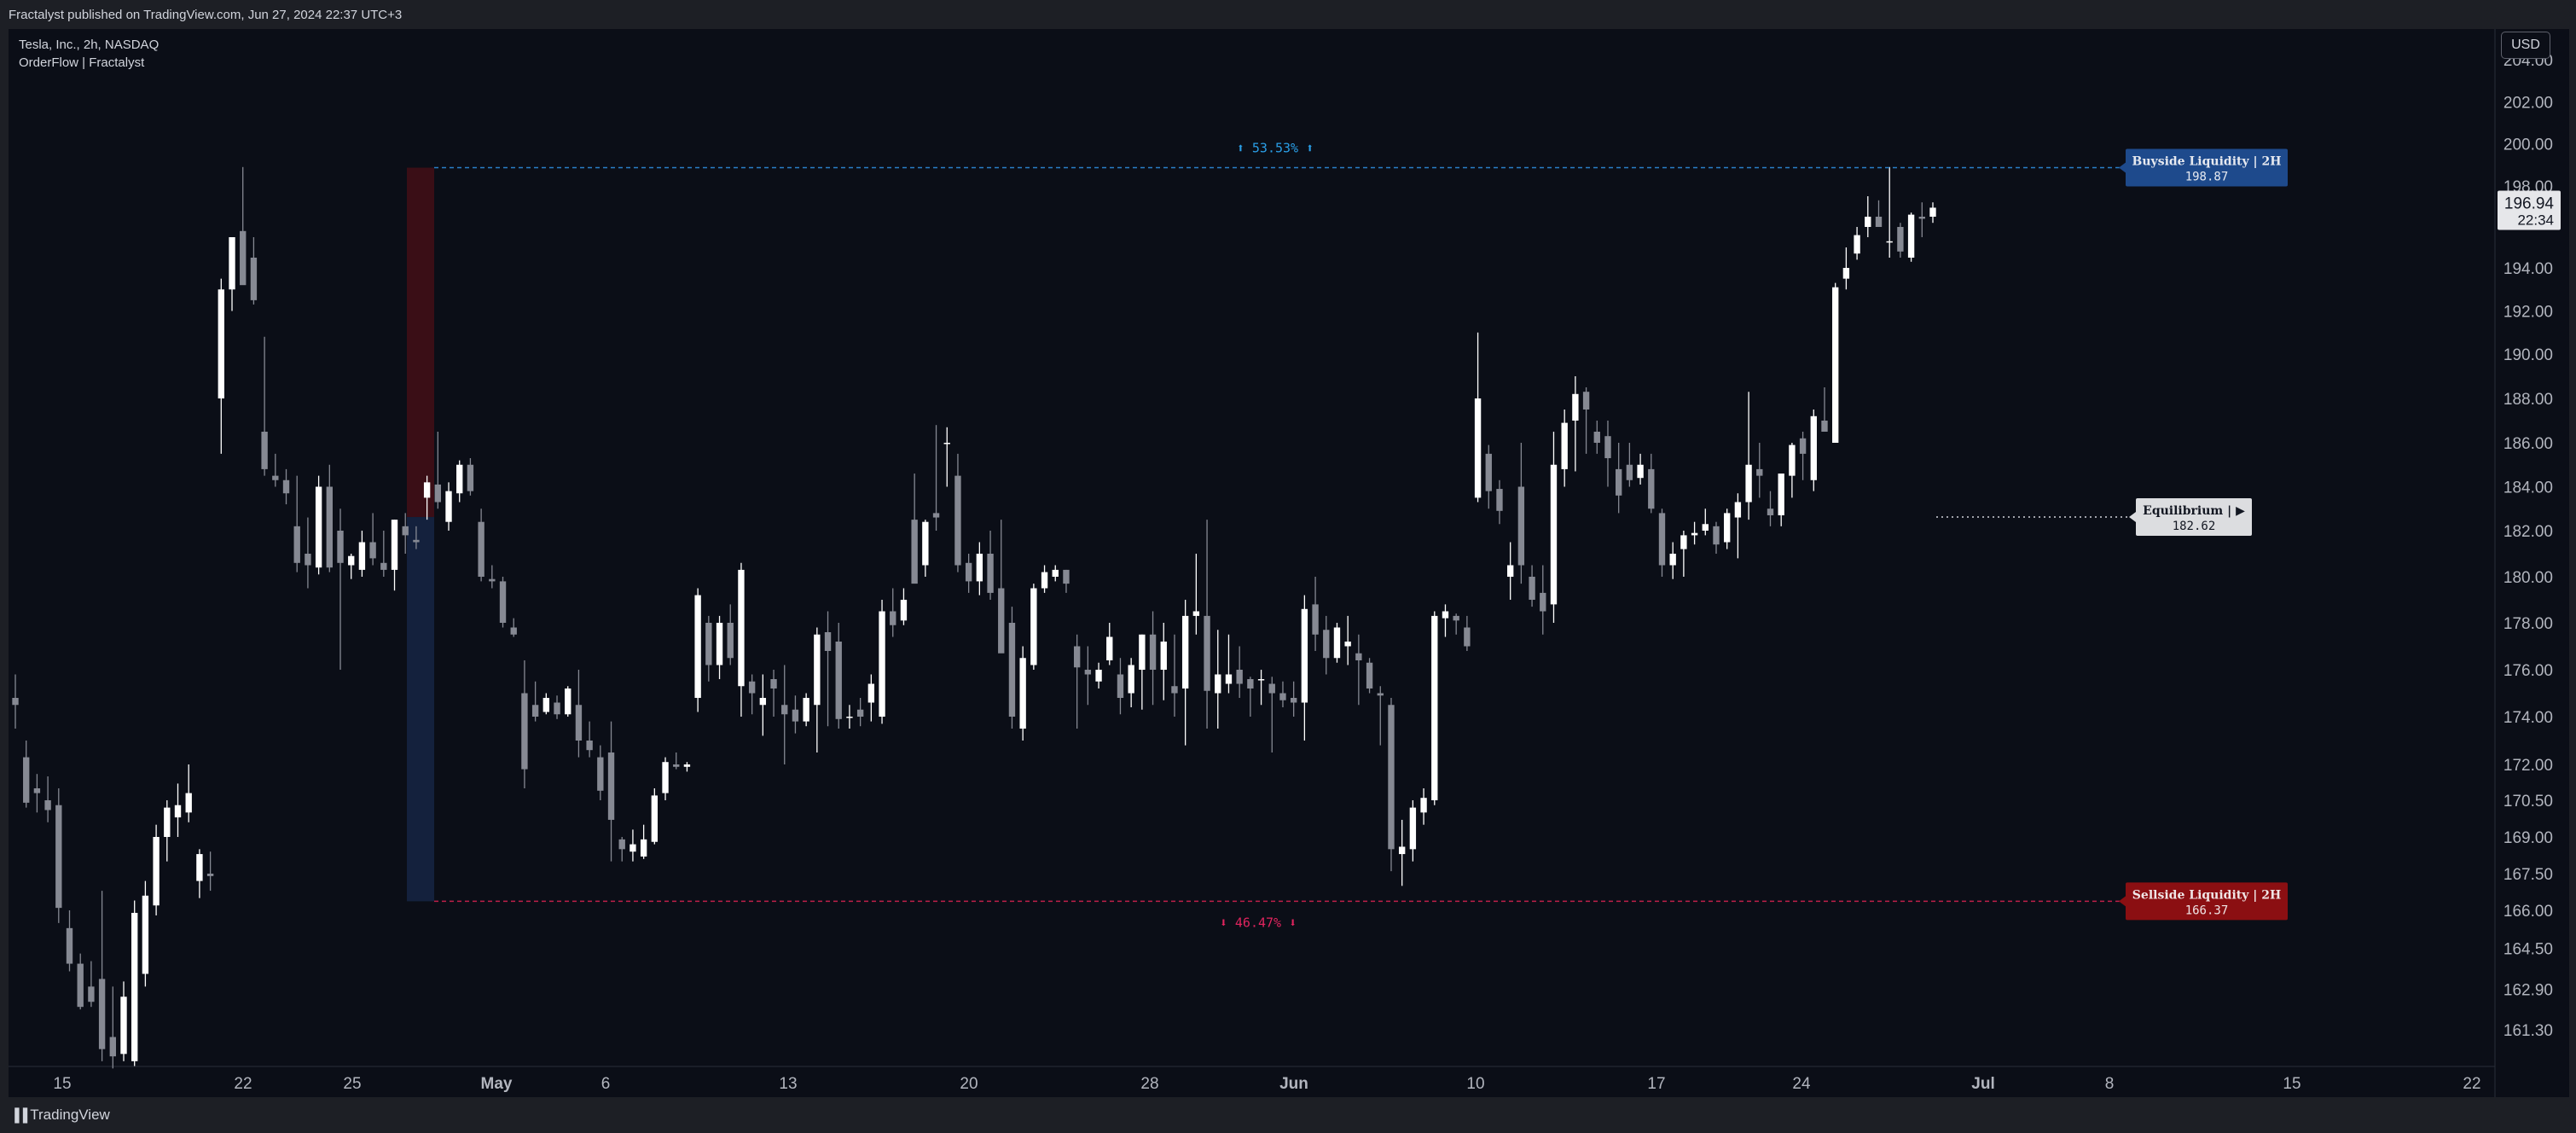 The width and height of the screenshot is (2576, 1133). I want to click on last-price-tag, so click(2529, 210).